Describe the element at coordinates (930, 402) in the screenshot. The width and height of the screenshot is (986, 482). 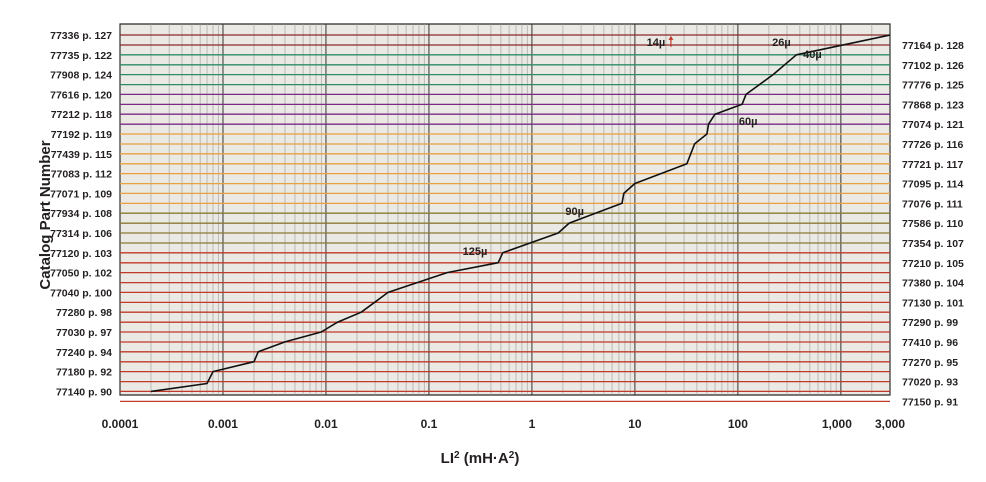
I see `right-category-label: 77150 p. 91` at that location.